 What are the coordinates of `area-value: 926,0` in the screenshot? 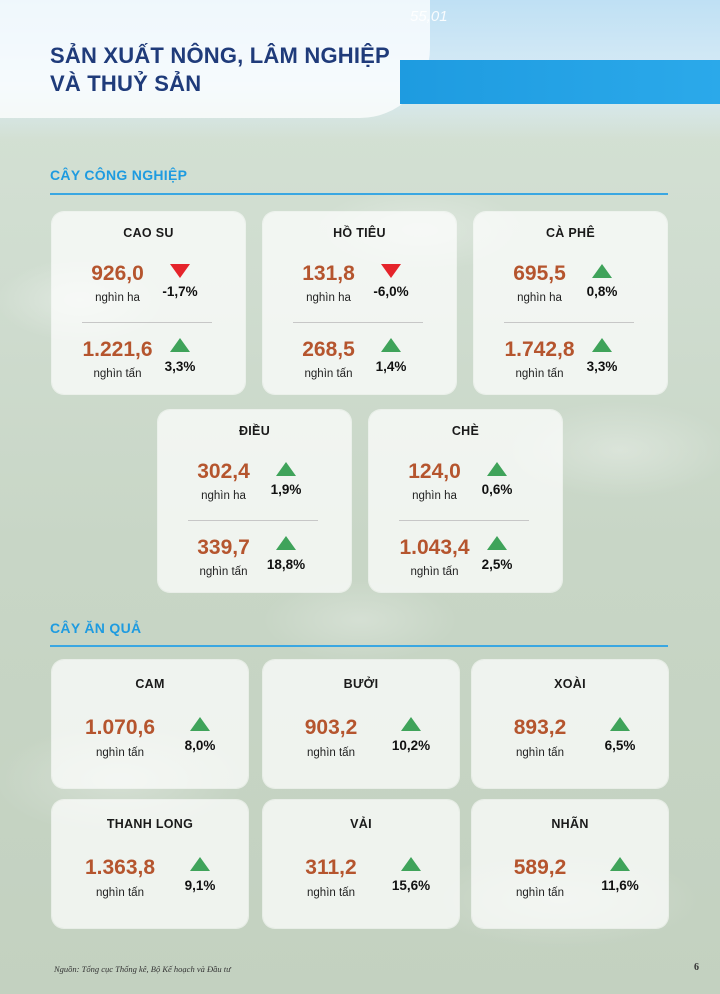 It's located at (117, 273).